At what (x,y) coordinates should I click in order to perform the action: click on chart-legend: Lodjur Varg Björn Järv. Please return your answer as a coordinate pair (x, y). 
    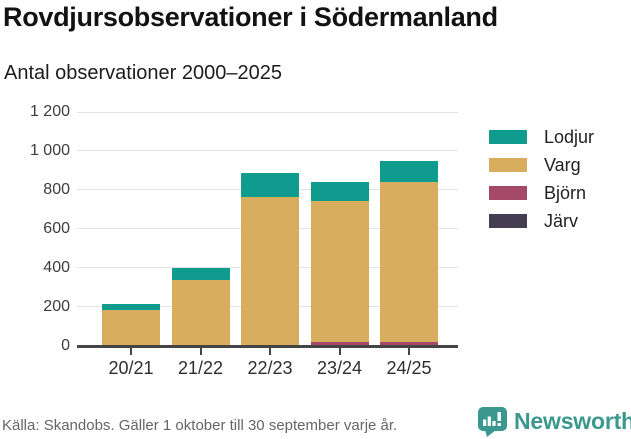
    Looking at the image, I should click on (541, 183).